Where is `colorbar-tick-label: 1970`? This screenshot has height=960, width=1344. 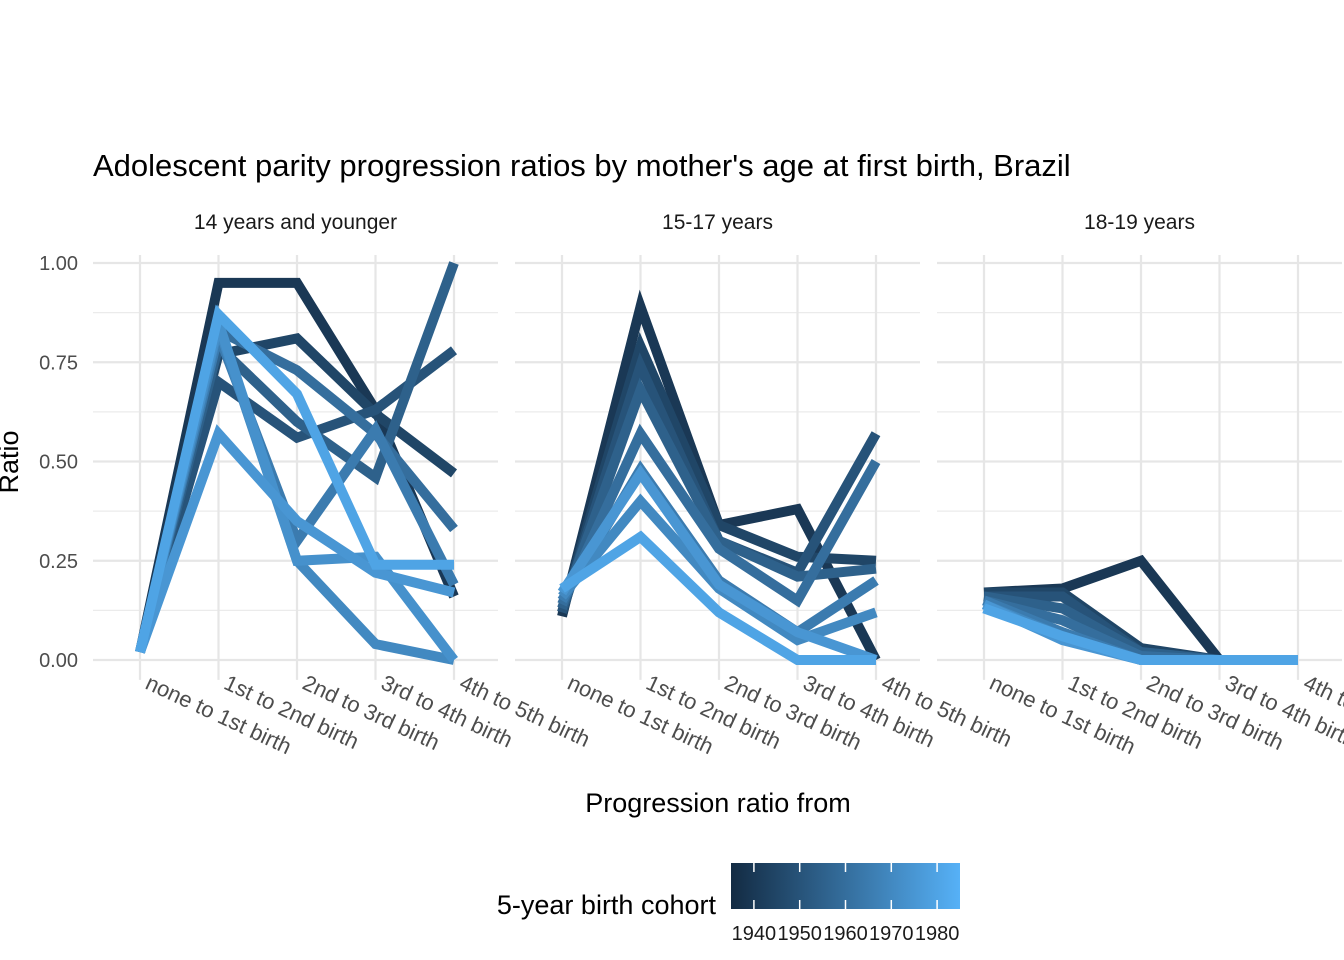
colorbar-tick-label: 1970 is located at coordinates (891, 934).